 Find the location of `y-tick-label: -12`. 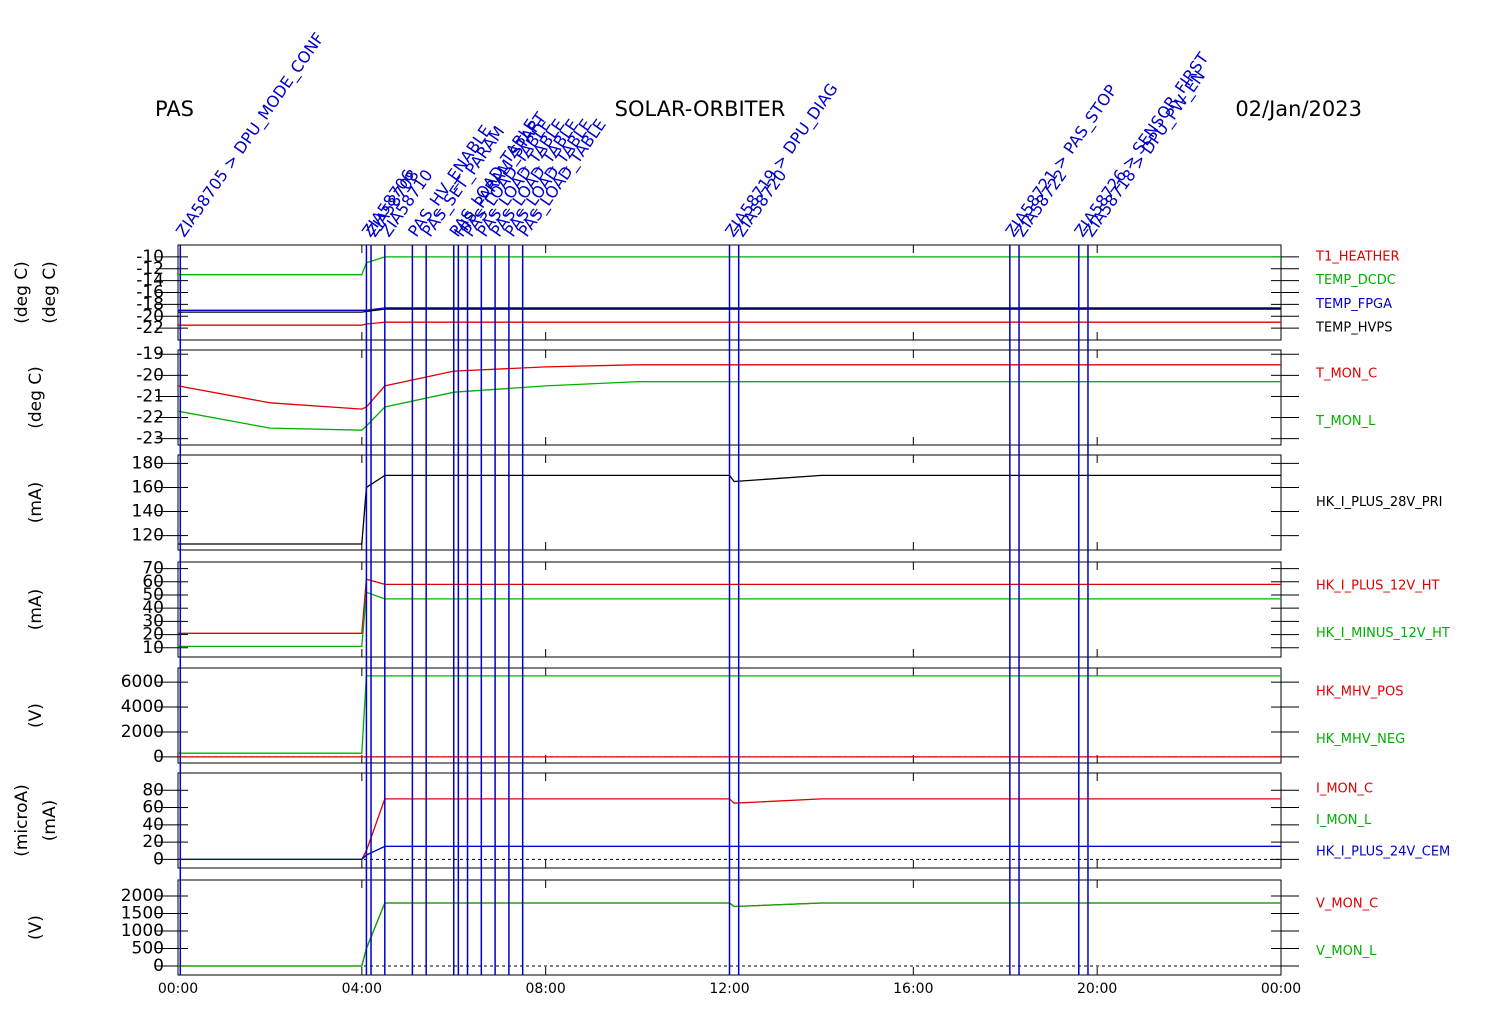

y-tick-label: -12 is located at coordinates (150, 269).